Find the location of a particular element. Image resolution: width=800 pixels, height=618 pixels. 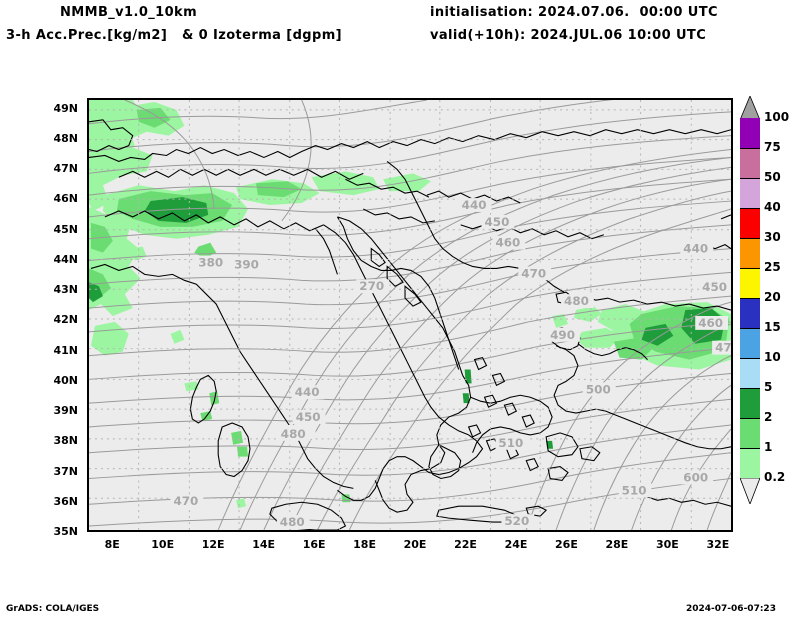

lat-tick-48N: 48N is located at coordinates (65, 138).